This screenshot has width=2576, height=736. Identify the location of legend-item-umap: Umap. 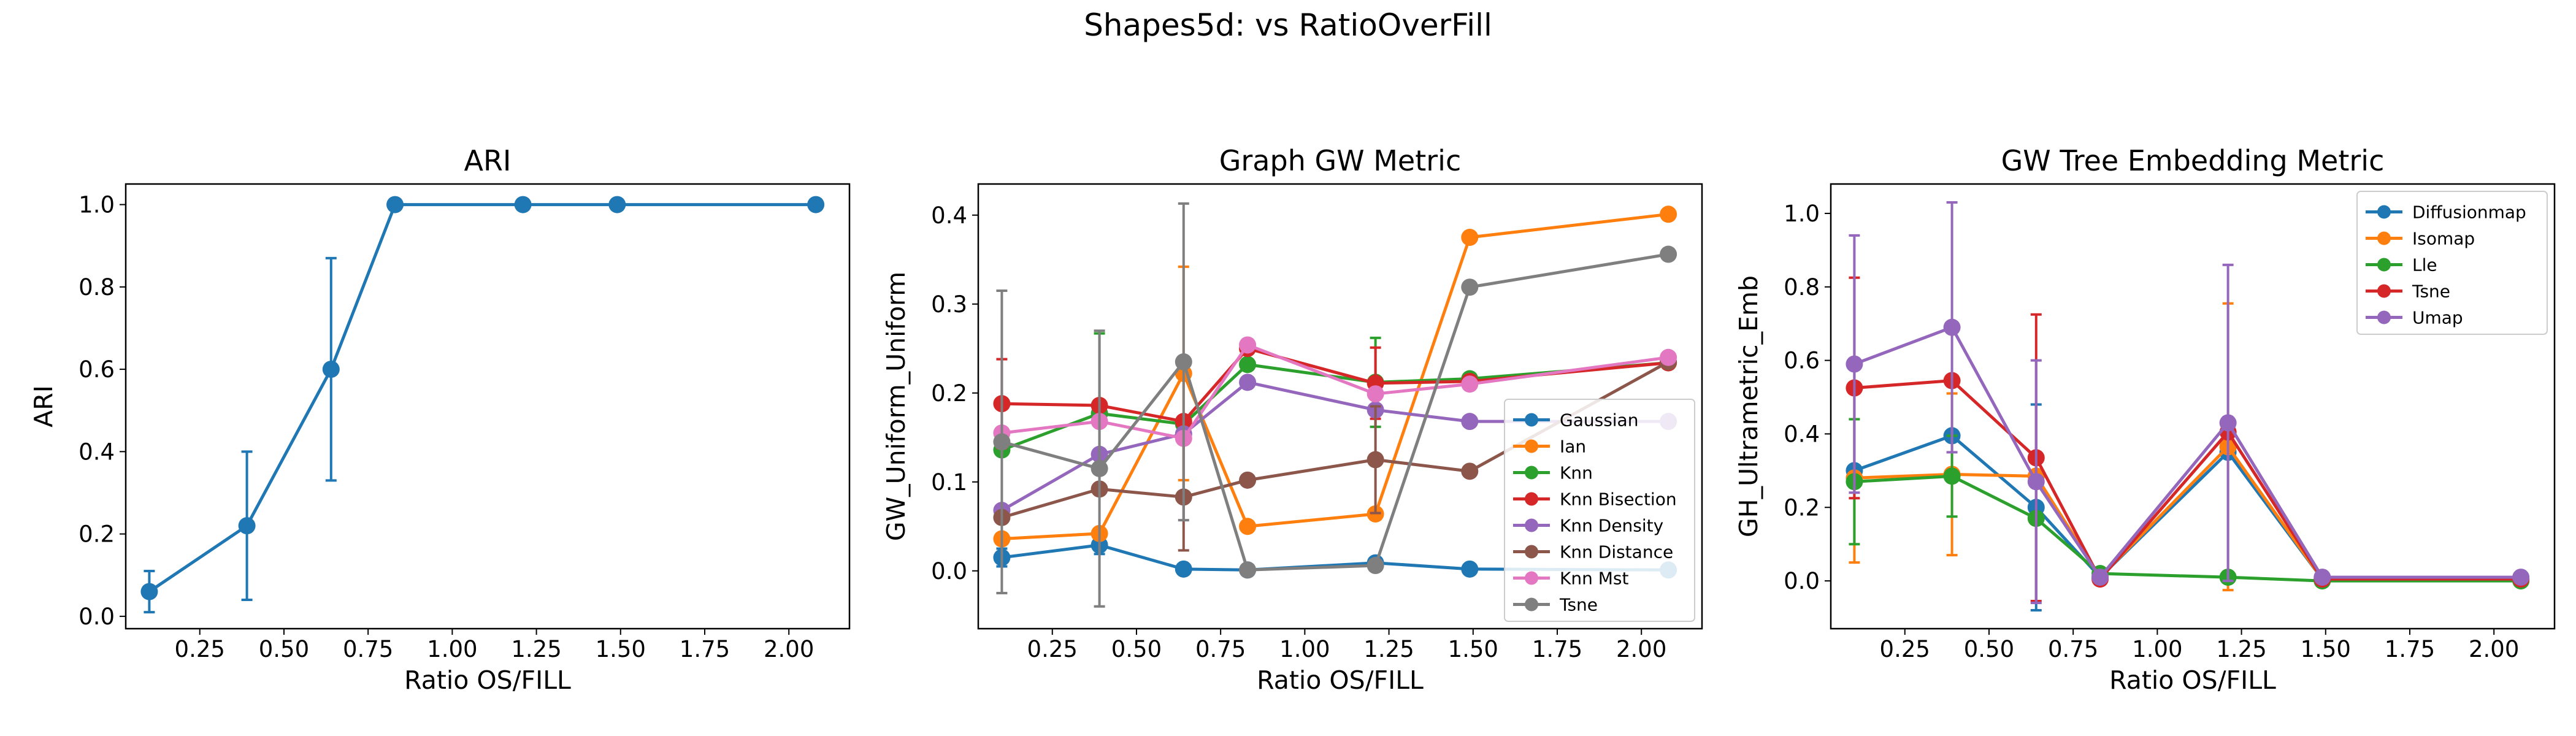
(2414, 318).